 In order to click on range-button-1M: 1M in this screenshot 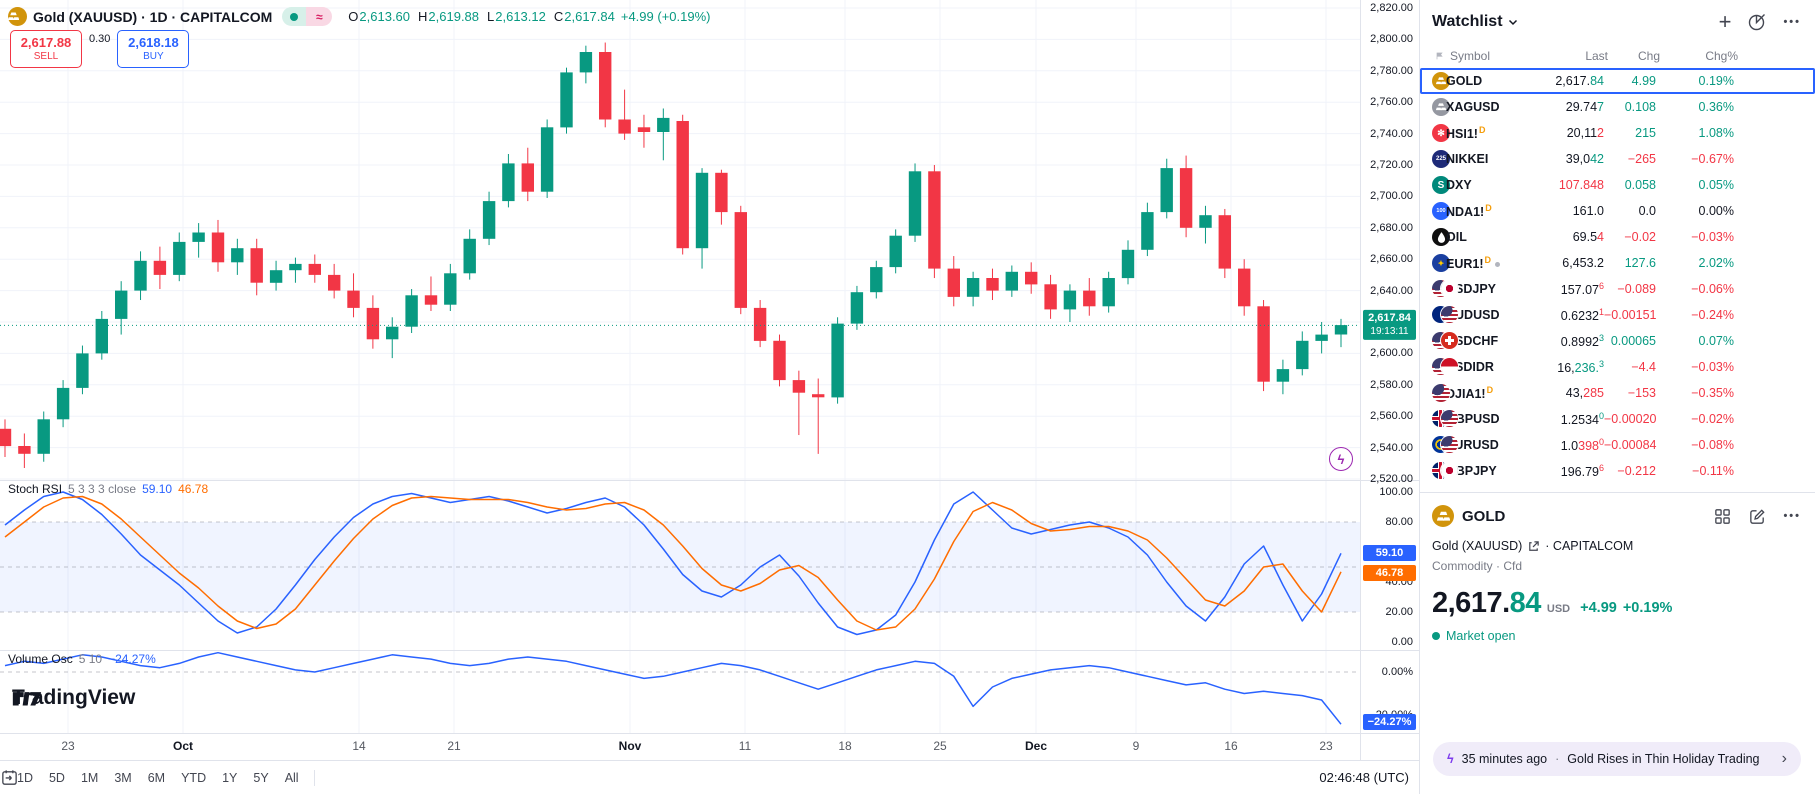, I will do `click(89, 777)`.